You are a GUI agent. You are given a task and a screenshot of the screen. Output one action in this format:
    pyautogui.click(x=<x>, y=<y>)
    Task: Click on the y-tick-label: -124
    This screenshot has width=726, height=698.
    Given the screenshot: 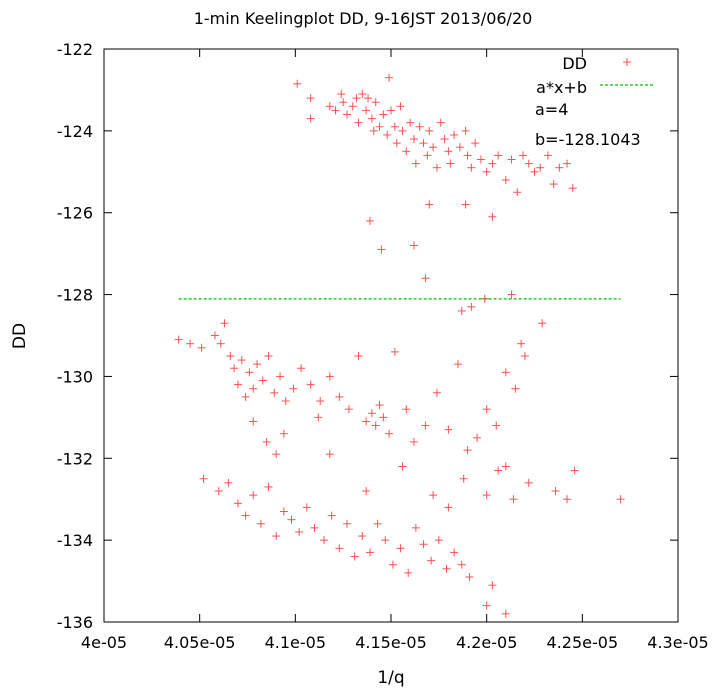 What is the action you would take?
    pyautogui.click(x=75, y=131)
    